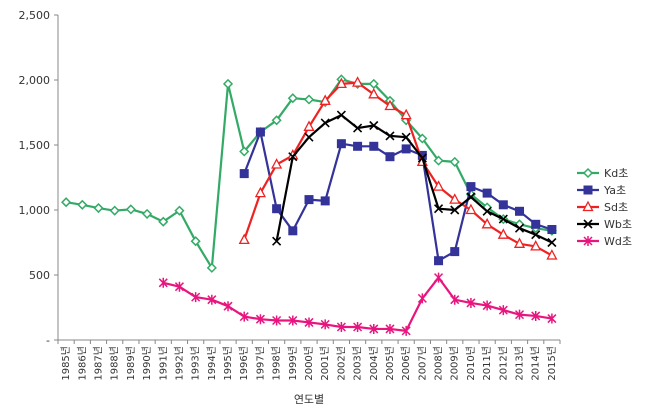 The image size is (645, 409). I want to click on x-tick-label: 1985년, so click(66, 363).